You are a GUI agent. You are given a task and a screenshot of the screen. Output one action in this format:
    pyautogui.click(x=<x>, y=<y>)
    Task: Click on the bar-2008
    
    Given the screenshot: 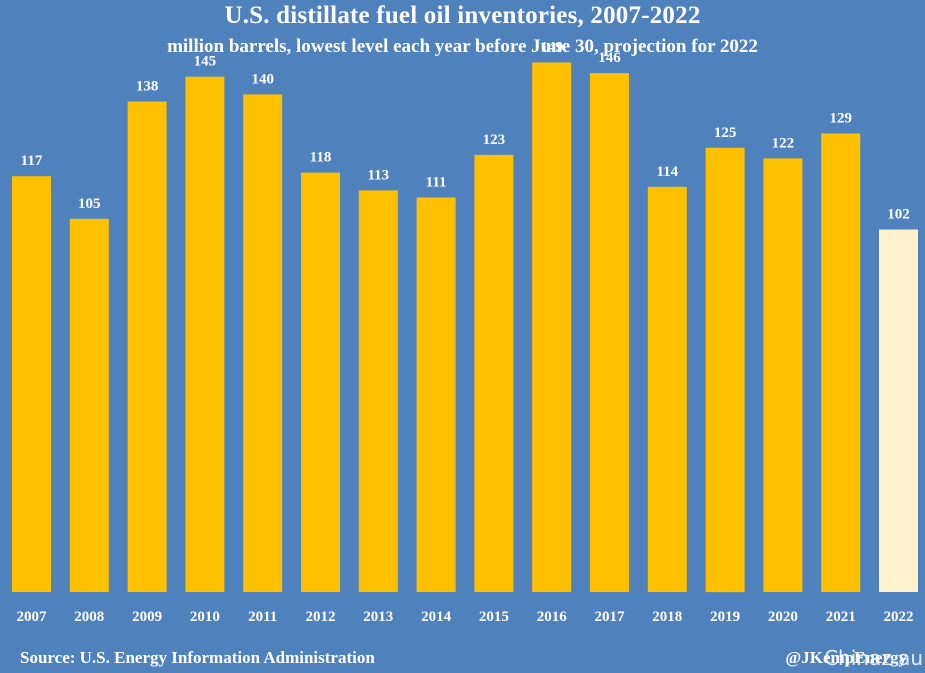 What is the action you would take?
    pyautogui.click(x=89, y=405)
    